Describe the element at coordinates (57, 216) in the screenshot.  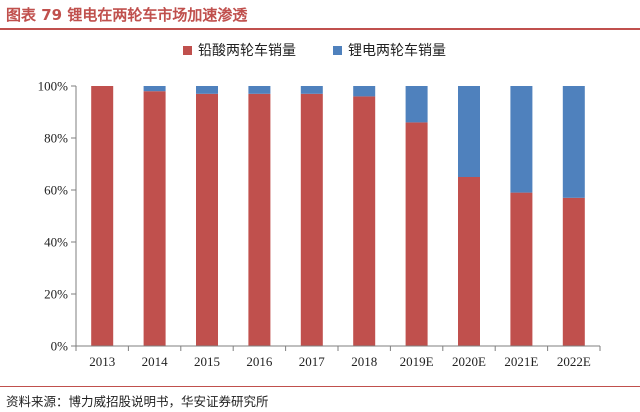
I see `y-axis: 0% 20% 40% 60% 80% 100%` at that location.